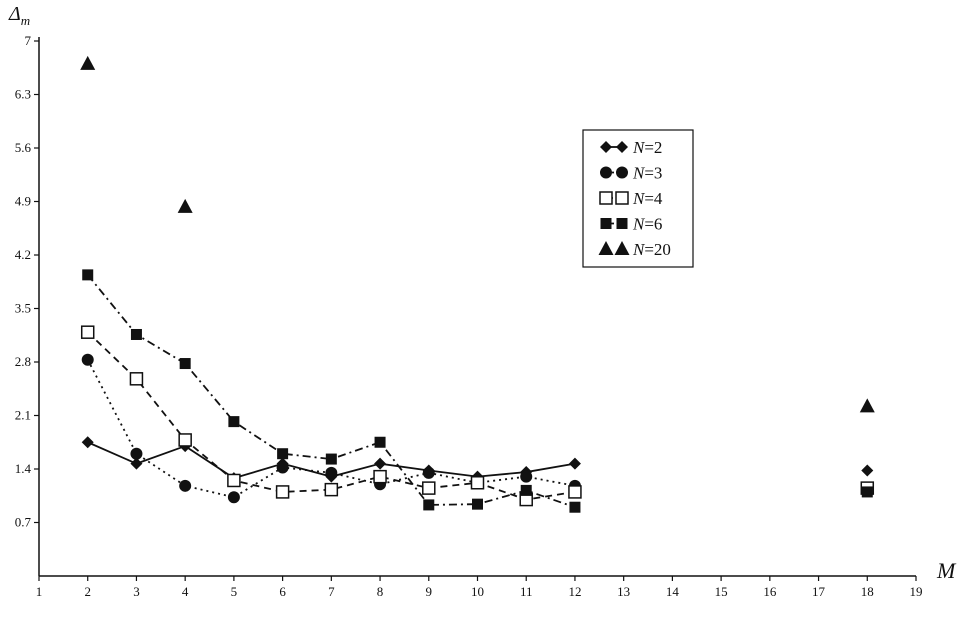 This screenshot has height=617, width=974. What do you see at coordinates (819, 591) in the screenshot?
I see `x-tick-label: 17` at bounding box center [819, 591].